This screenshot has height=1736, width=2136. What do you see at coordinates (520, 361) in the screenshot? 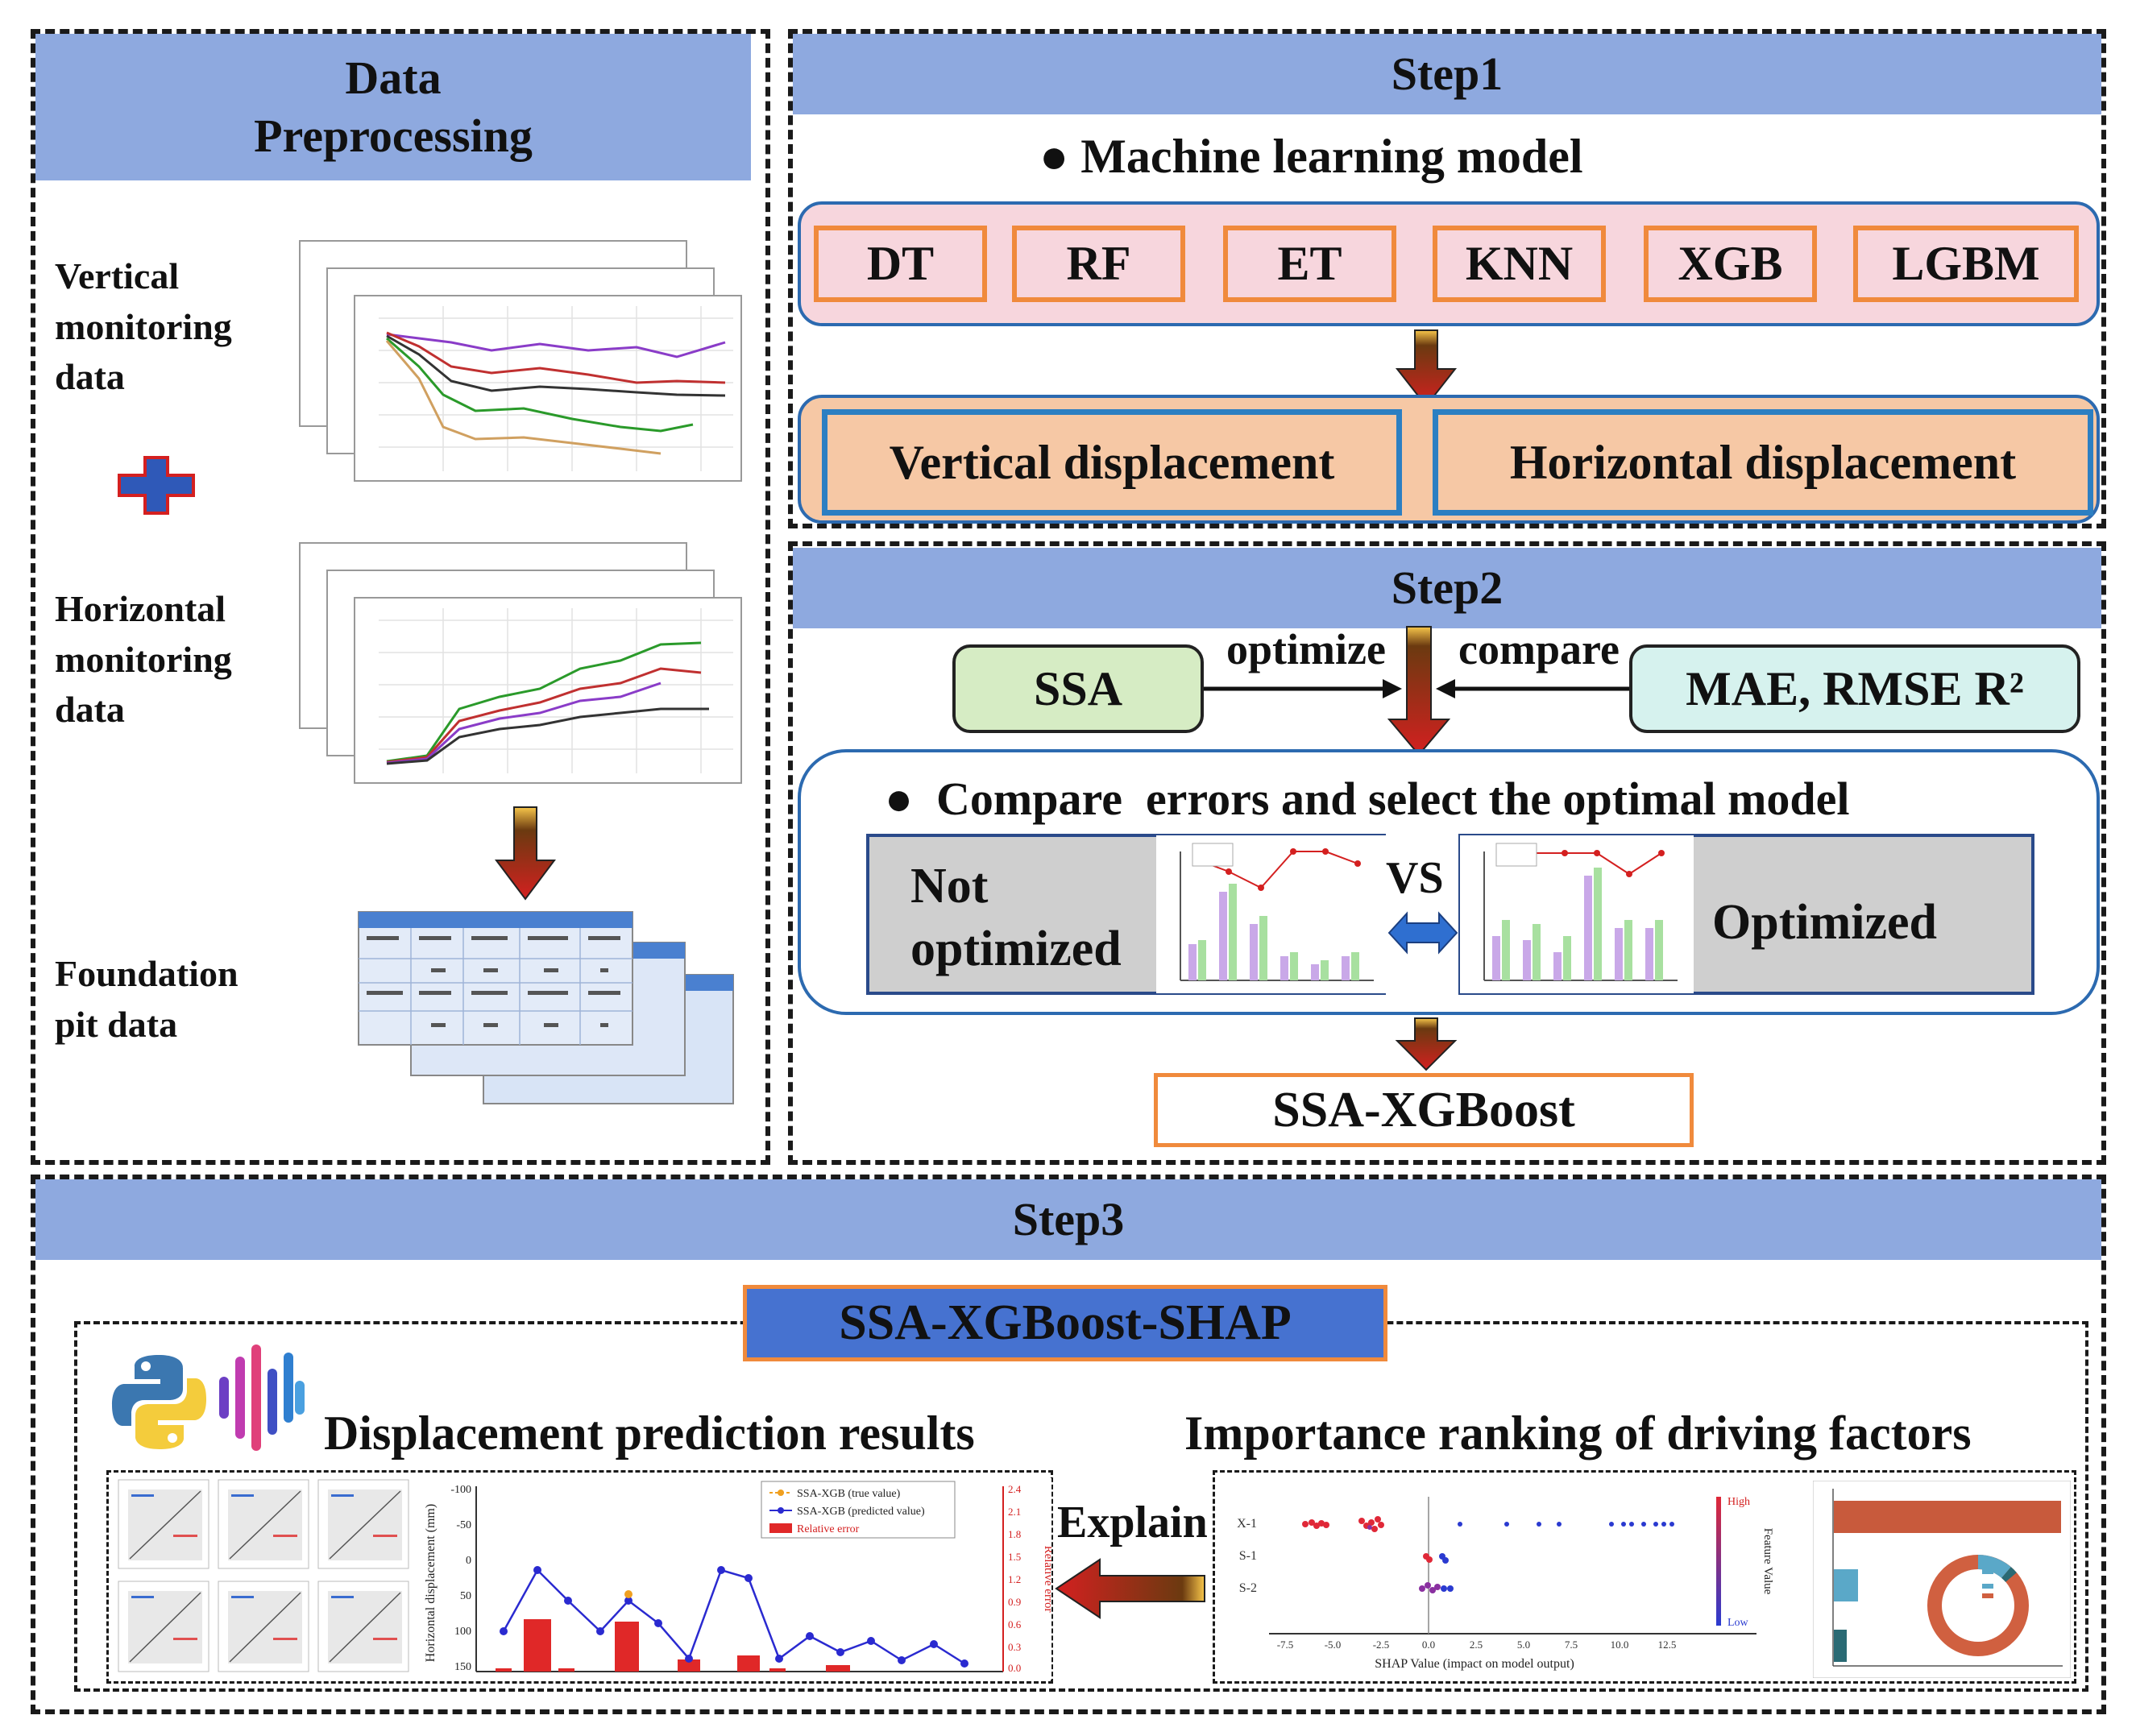
I see `vertical-monitoring-charts` at bounding box center [520, 361].